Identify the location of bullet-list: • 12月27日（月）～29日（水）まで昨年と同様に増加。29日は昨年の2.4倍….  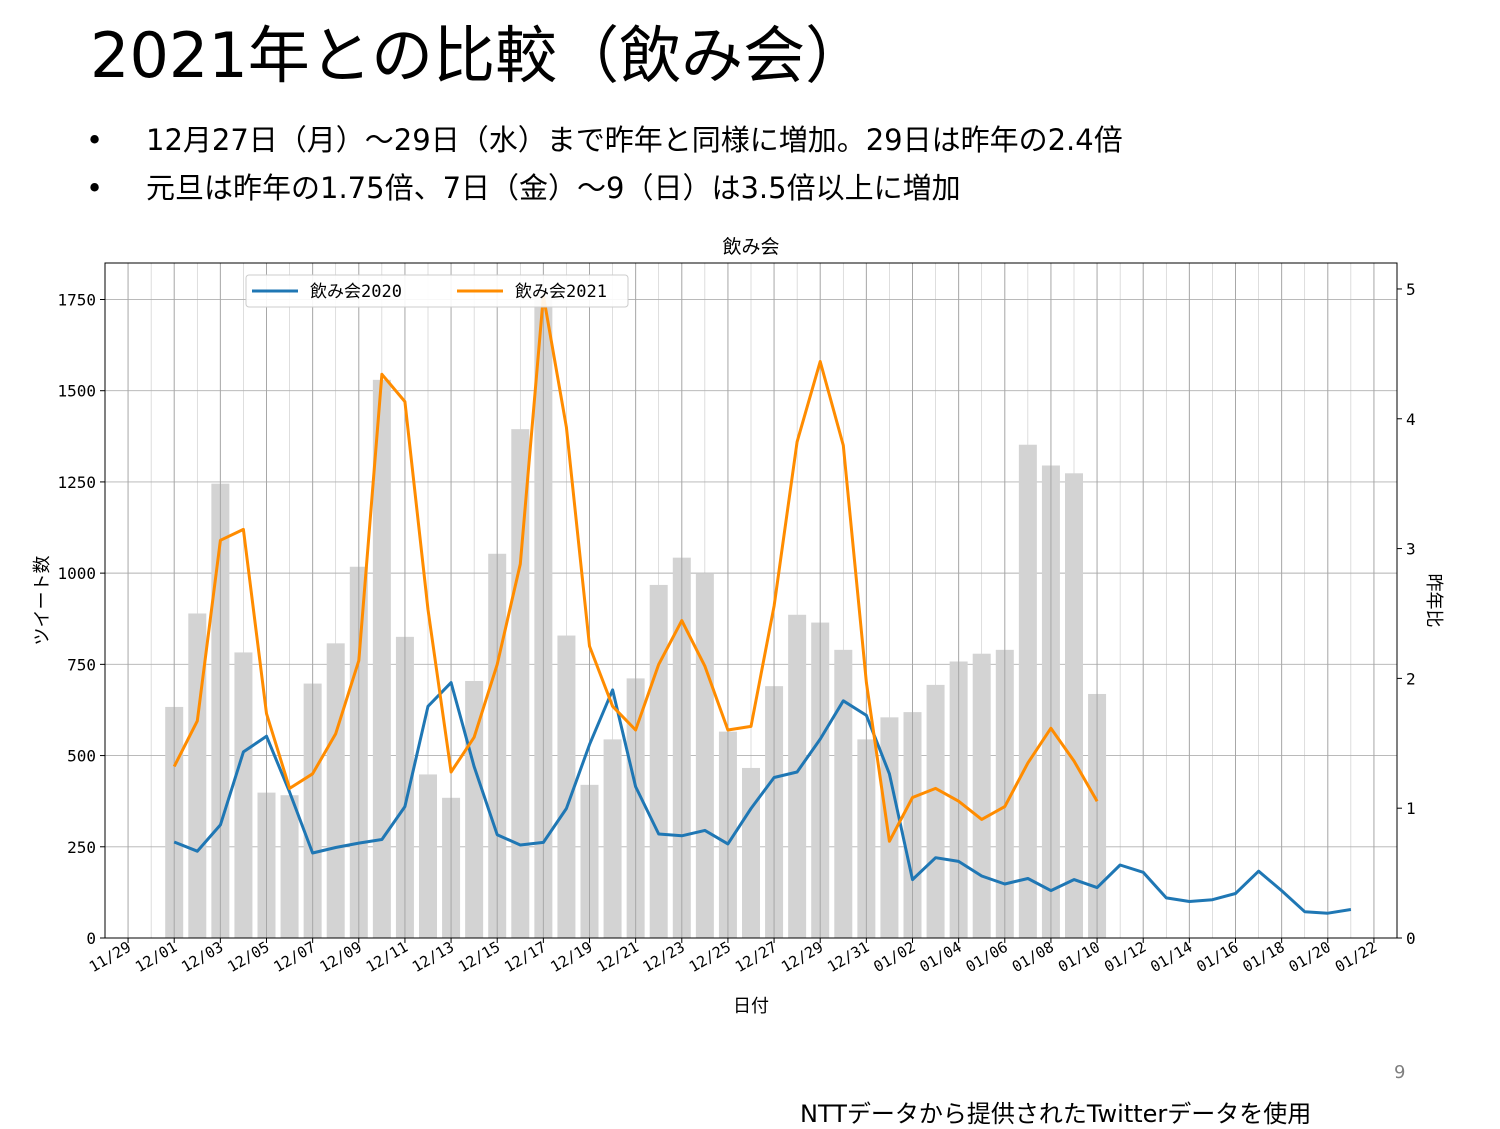
(604, 164).